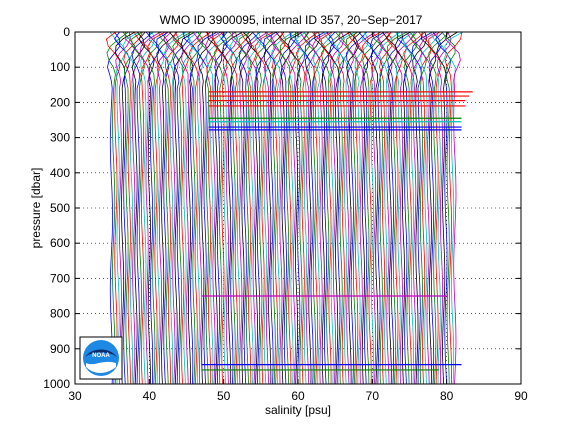  I want to click on y-tick-label: 500, so click(60, 208).